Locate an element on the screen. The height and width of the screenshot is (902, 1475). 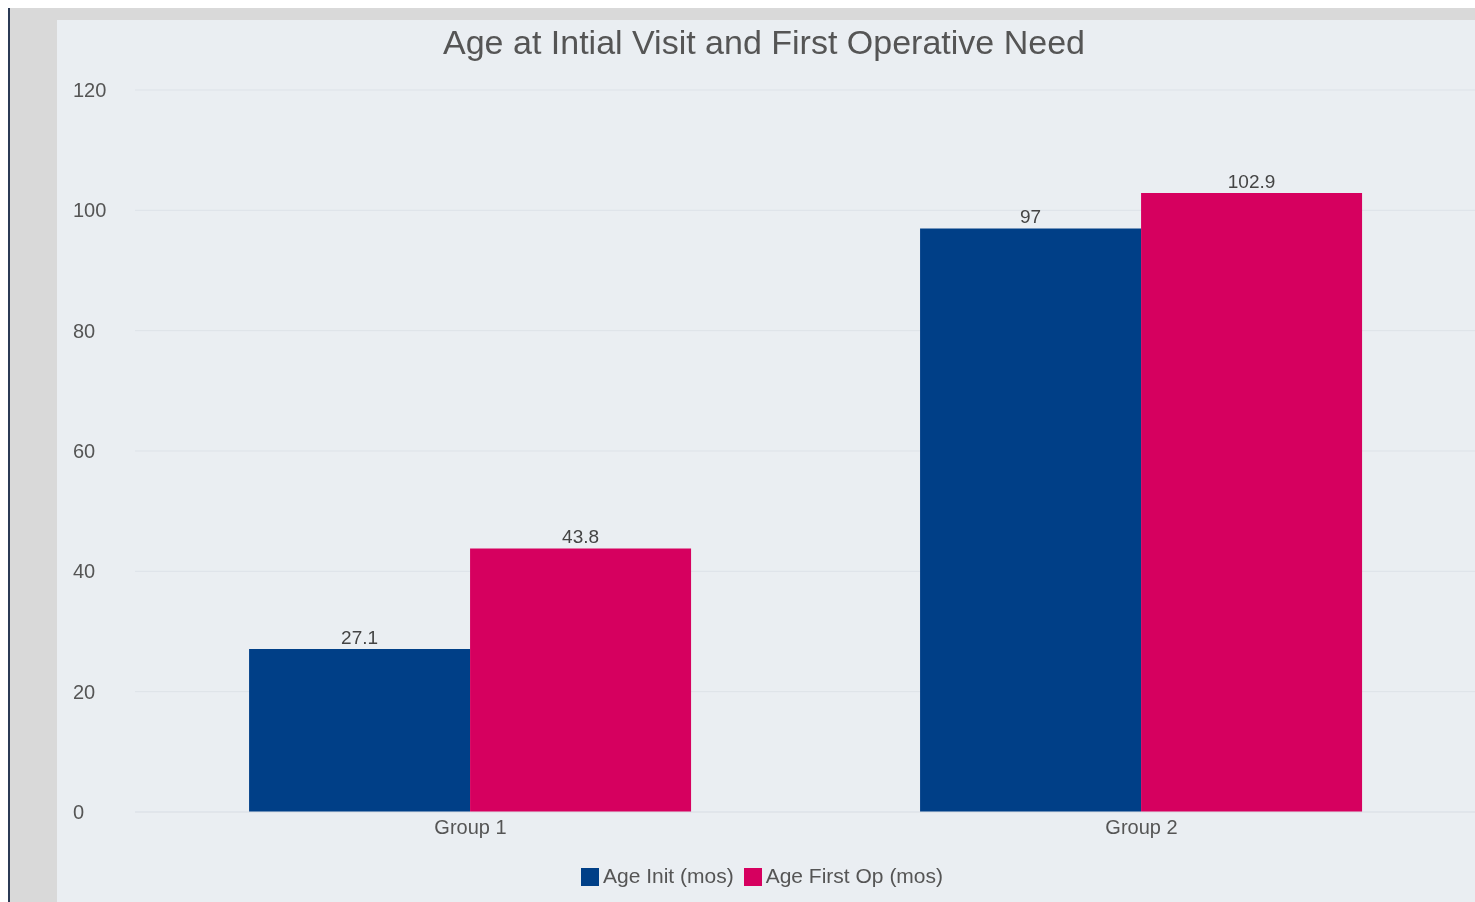
y-tick-label: 120 is located at coordinates (90, 90).